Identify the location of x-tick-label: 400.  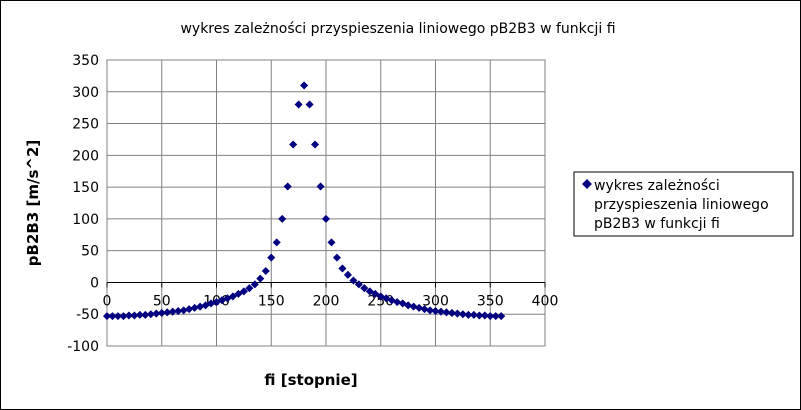
(545, 301).